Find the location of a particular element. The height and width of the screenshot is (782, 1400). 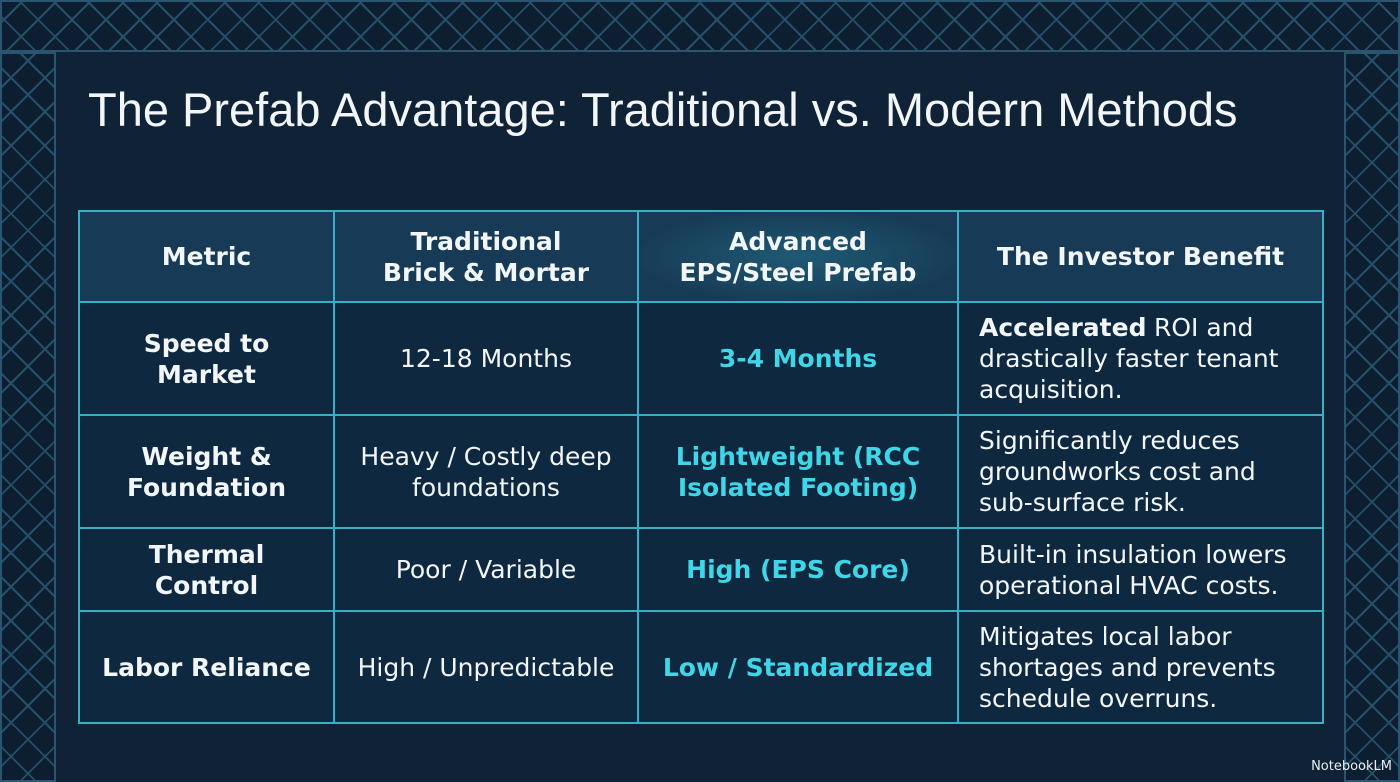

table-cell: High / Unpredictable is located at coordinates (486, 667).